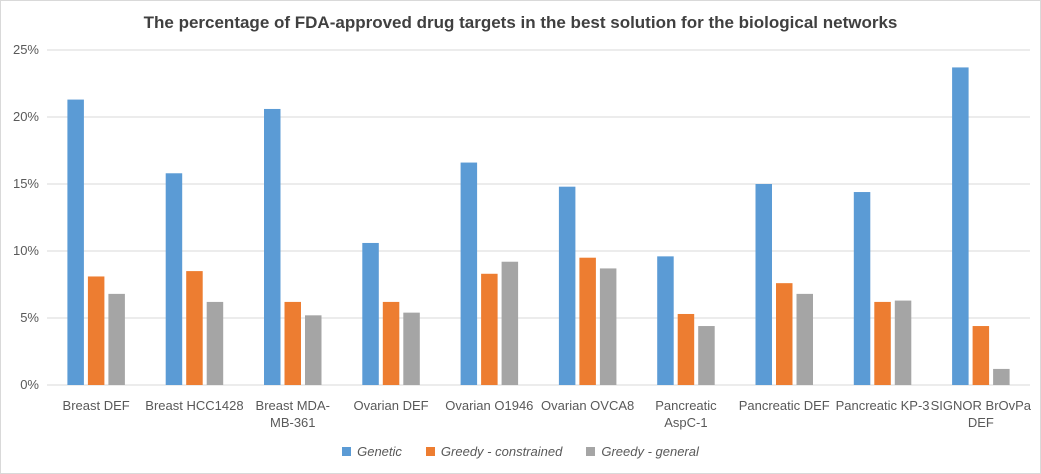 This screenshot has height=474, width=1041. What do you see at coordinates (587, 405) in the screenshot?
I see `x-category-label: Ovarian OVCA8` at bounding box center [587, 405].